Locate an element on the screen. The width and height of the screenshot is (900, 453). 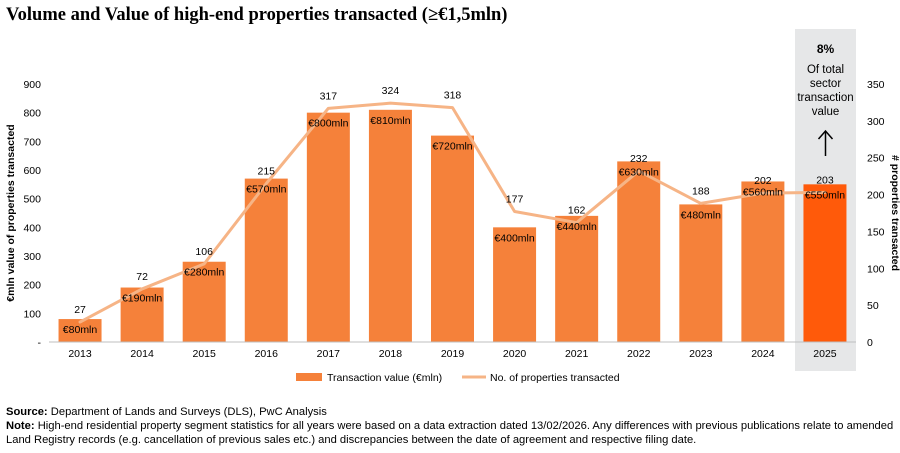
y-tick-label-right: 300 is located at coordinates (876, 122).